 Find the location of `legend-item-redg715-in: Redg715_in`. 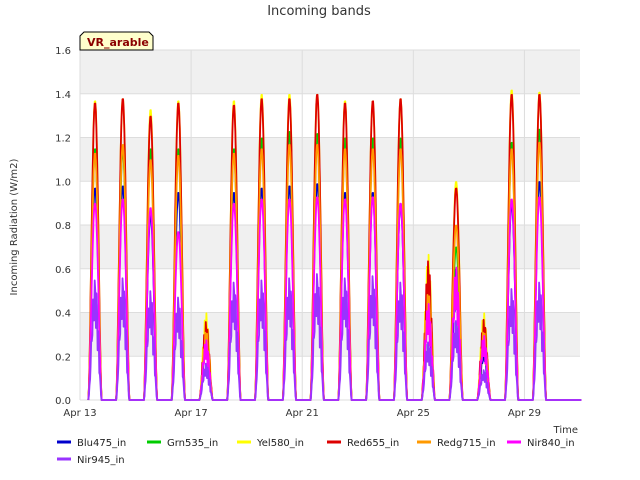

legend-item-redg715-in: Redg715_in is located at coordinates (456, 443).